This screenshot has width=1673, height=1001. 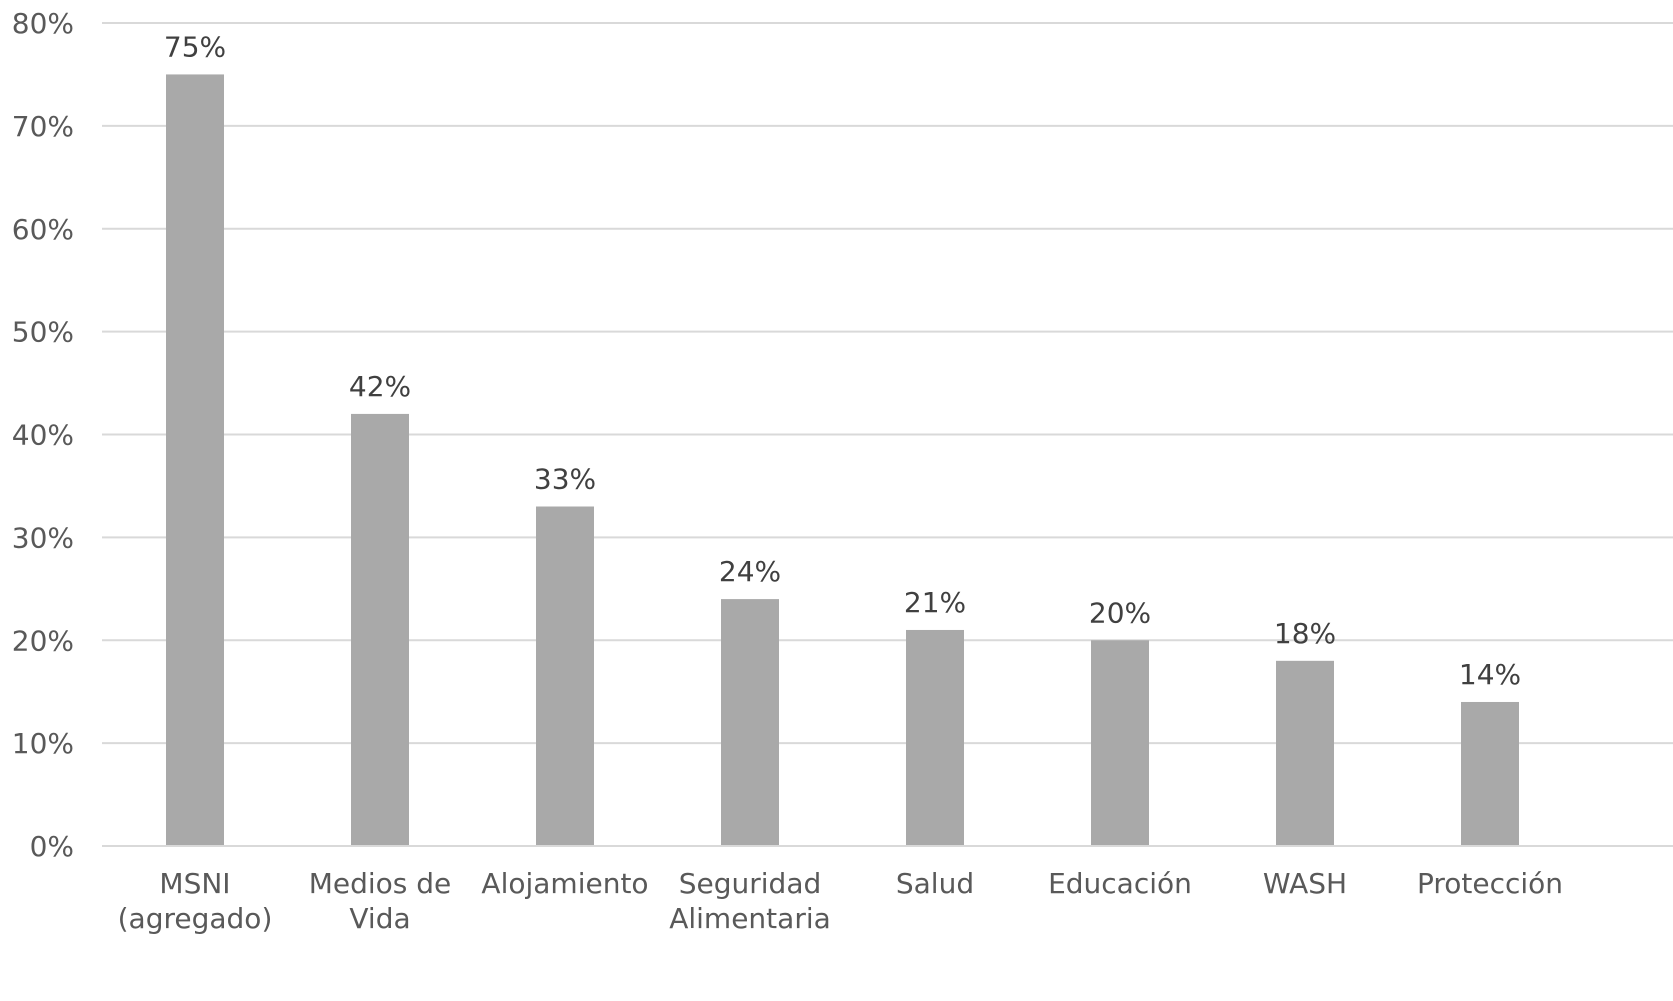 What do you see at coordinates (43, 332) in the screenshot?
I see `y-tick-label: 50%` at bounding box center [43, 332].